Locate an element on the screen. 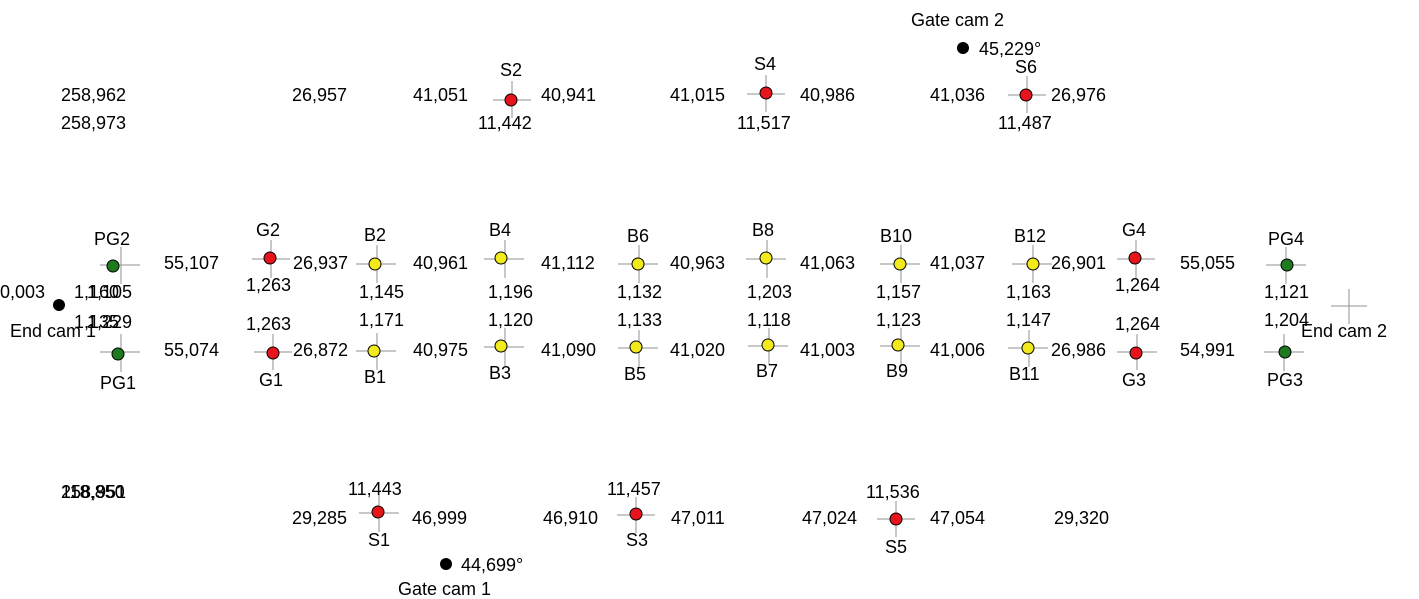 This screenshot has height=599, width=1419. pad-label-b8: B8 is located at coordinates (763, 230).